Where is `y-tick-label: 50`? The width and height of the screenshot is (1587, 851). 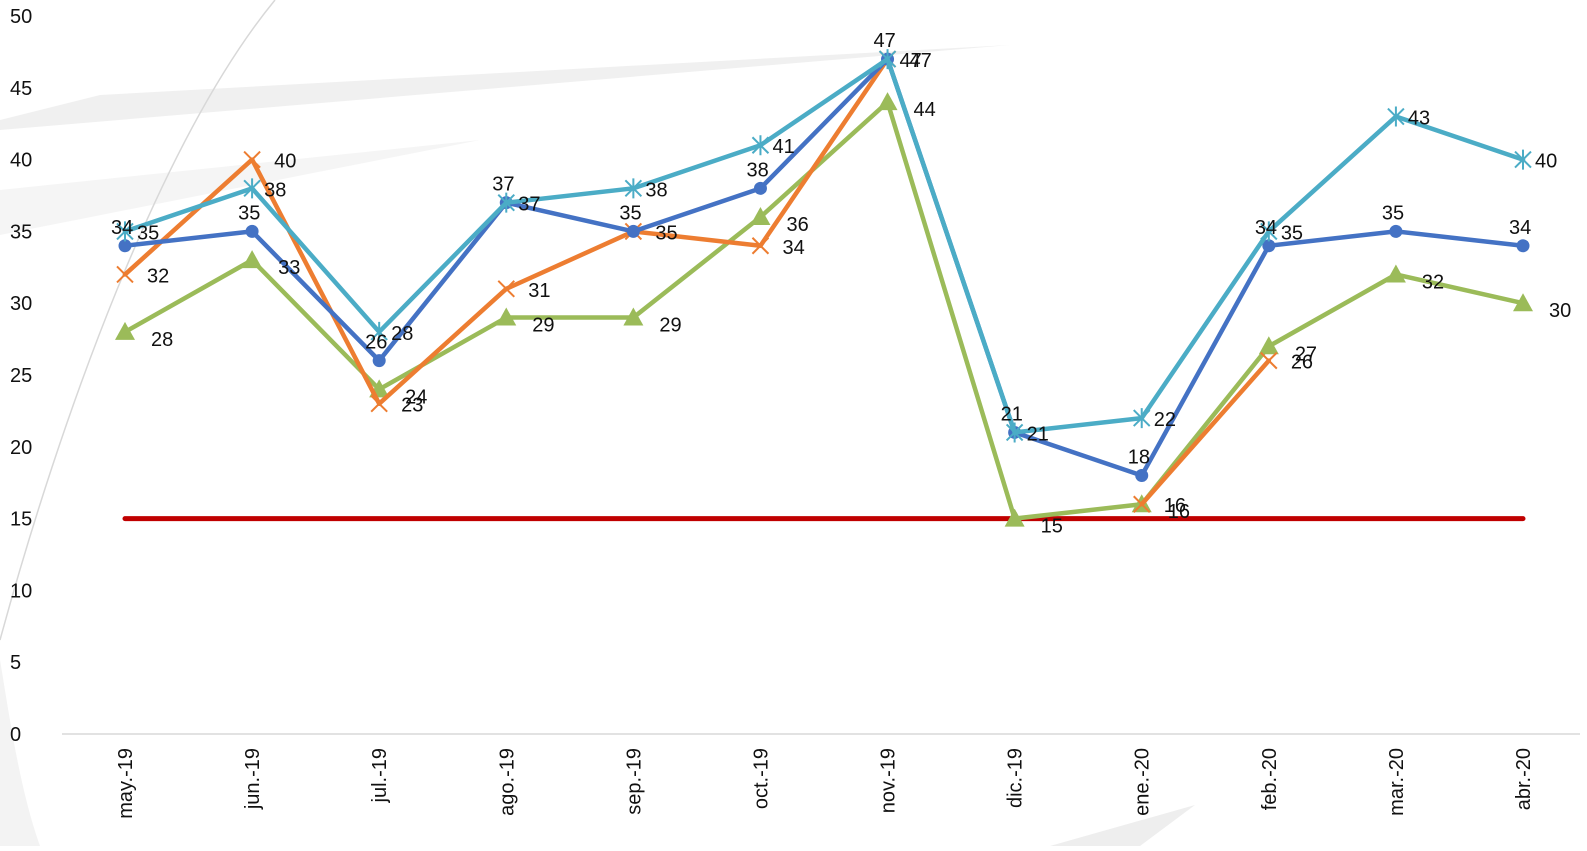
y-tick-label: 50 is located at coordinates (21, 17).